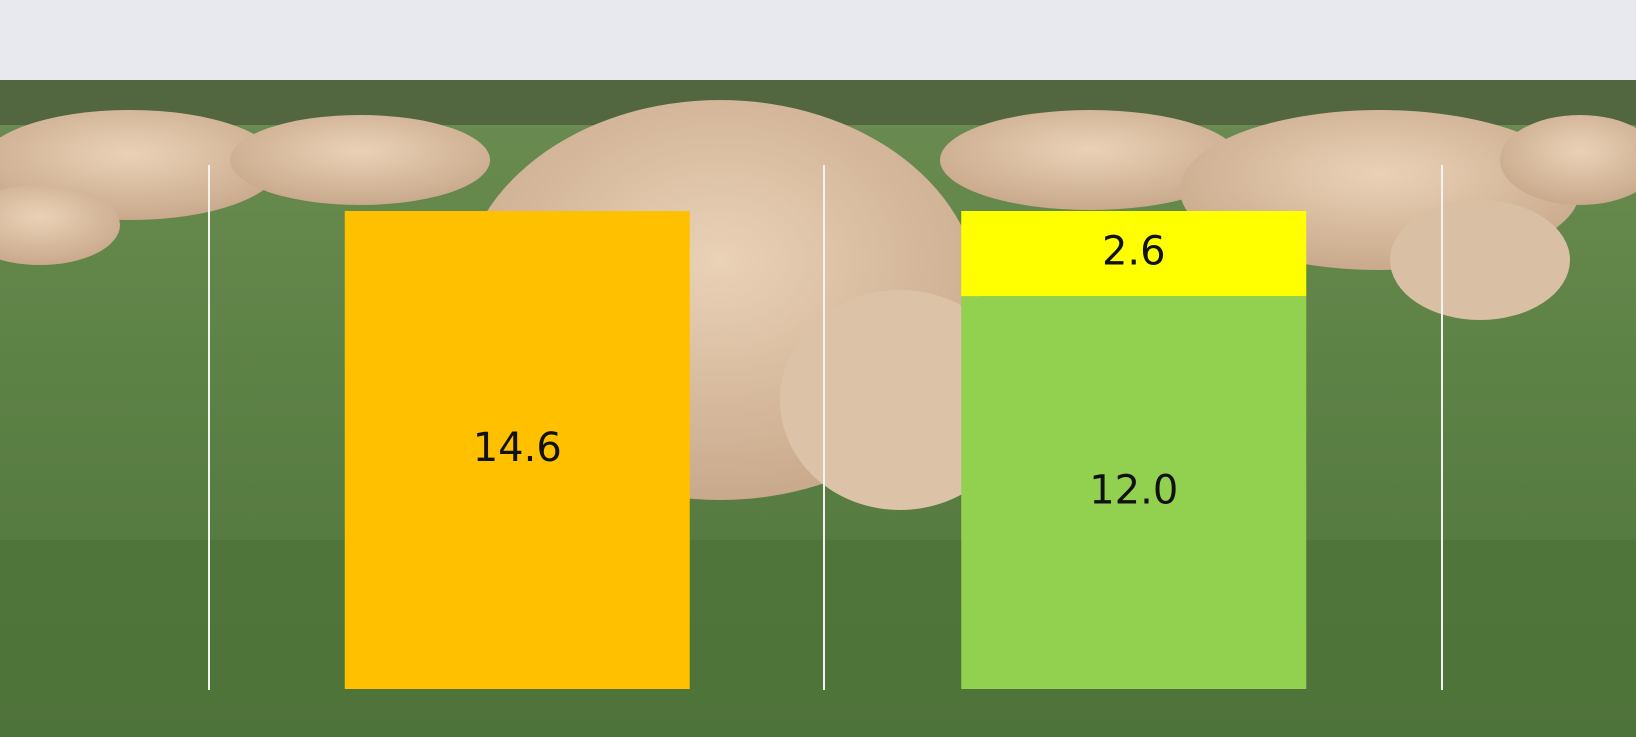 This screenshot has height=737, width=1636. I want to click on data-label: 2.6, so click(1134, 252).